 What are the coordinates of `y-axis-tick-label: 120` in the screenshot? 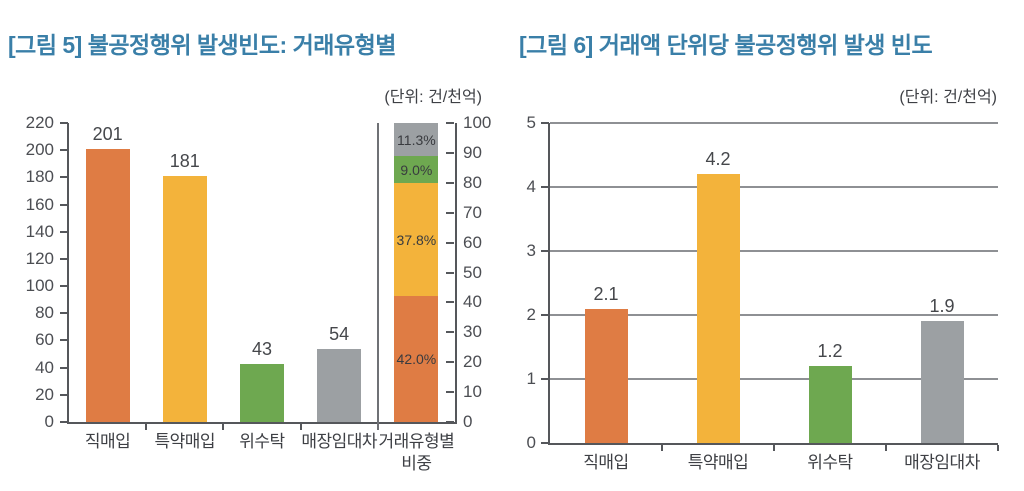 It's located at (39, 258).